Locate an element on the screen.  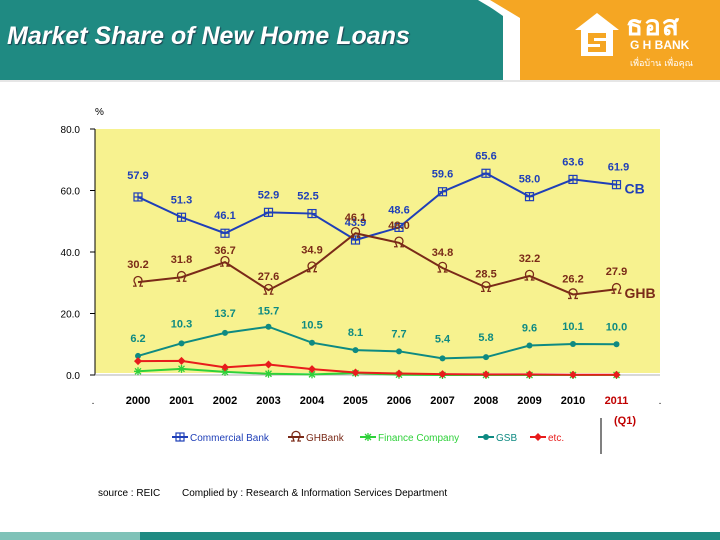
legend-item: GSB is located at coordinates (497, 438).